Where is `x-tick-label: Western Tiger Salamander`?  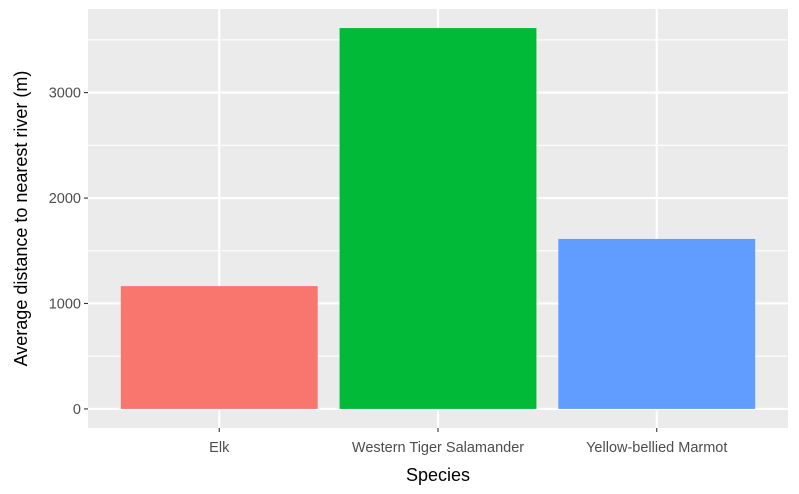
x-tick-label: Western Tiger Salamander is located at coordinates (438, 448).